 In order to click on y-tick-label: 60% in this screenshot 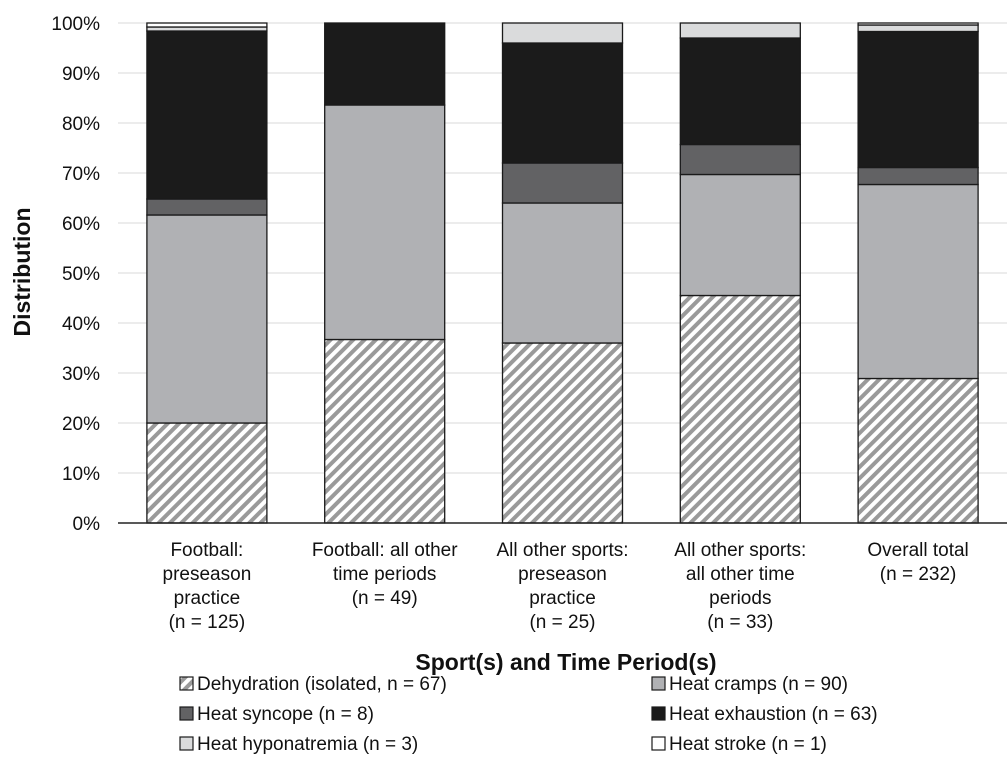, I will do `click(81, 224)`.